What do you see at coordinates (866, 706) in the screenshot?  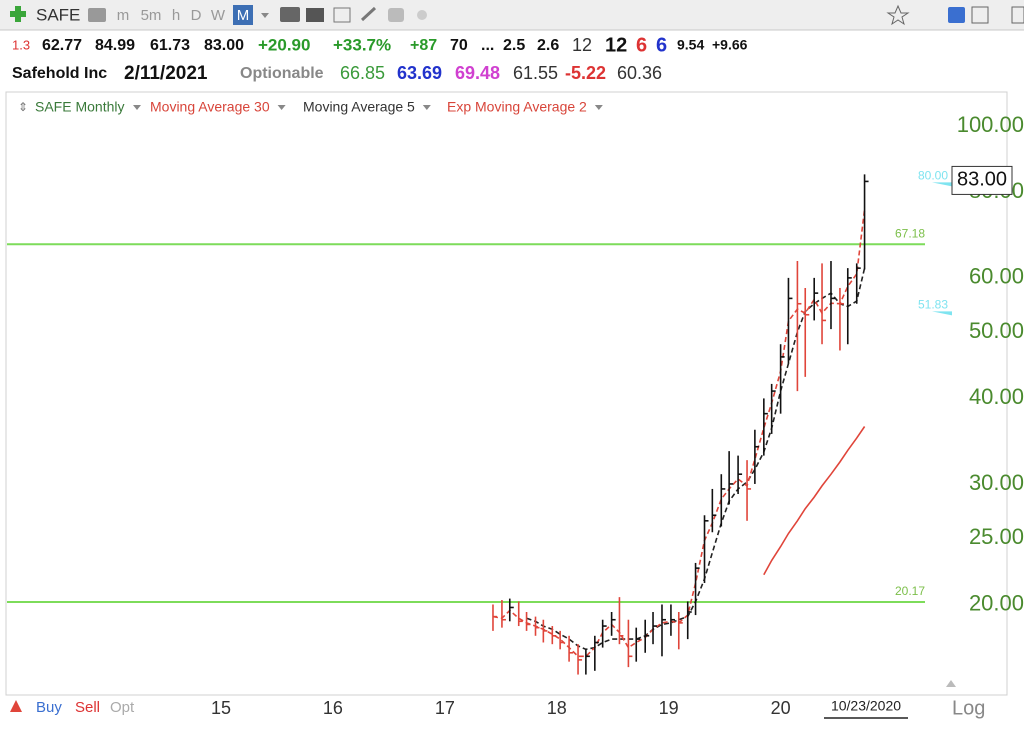 I see `cursor-date: 10/23/2020` at bounding box center [866, 706].